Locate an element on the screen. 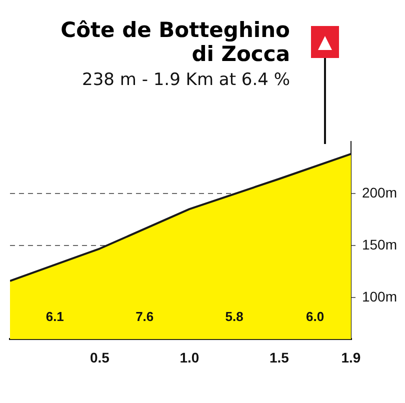 This screenshot has width=405, height=403. annotation: 7.6 is located at coordinates (145, 316).